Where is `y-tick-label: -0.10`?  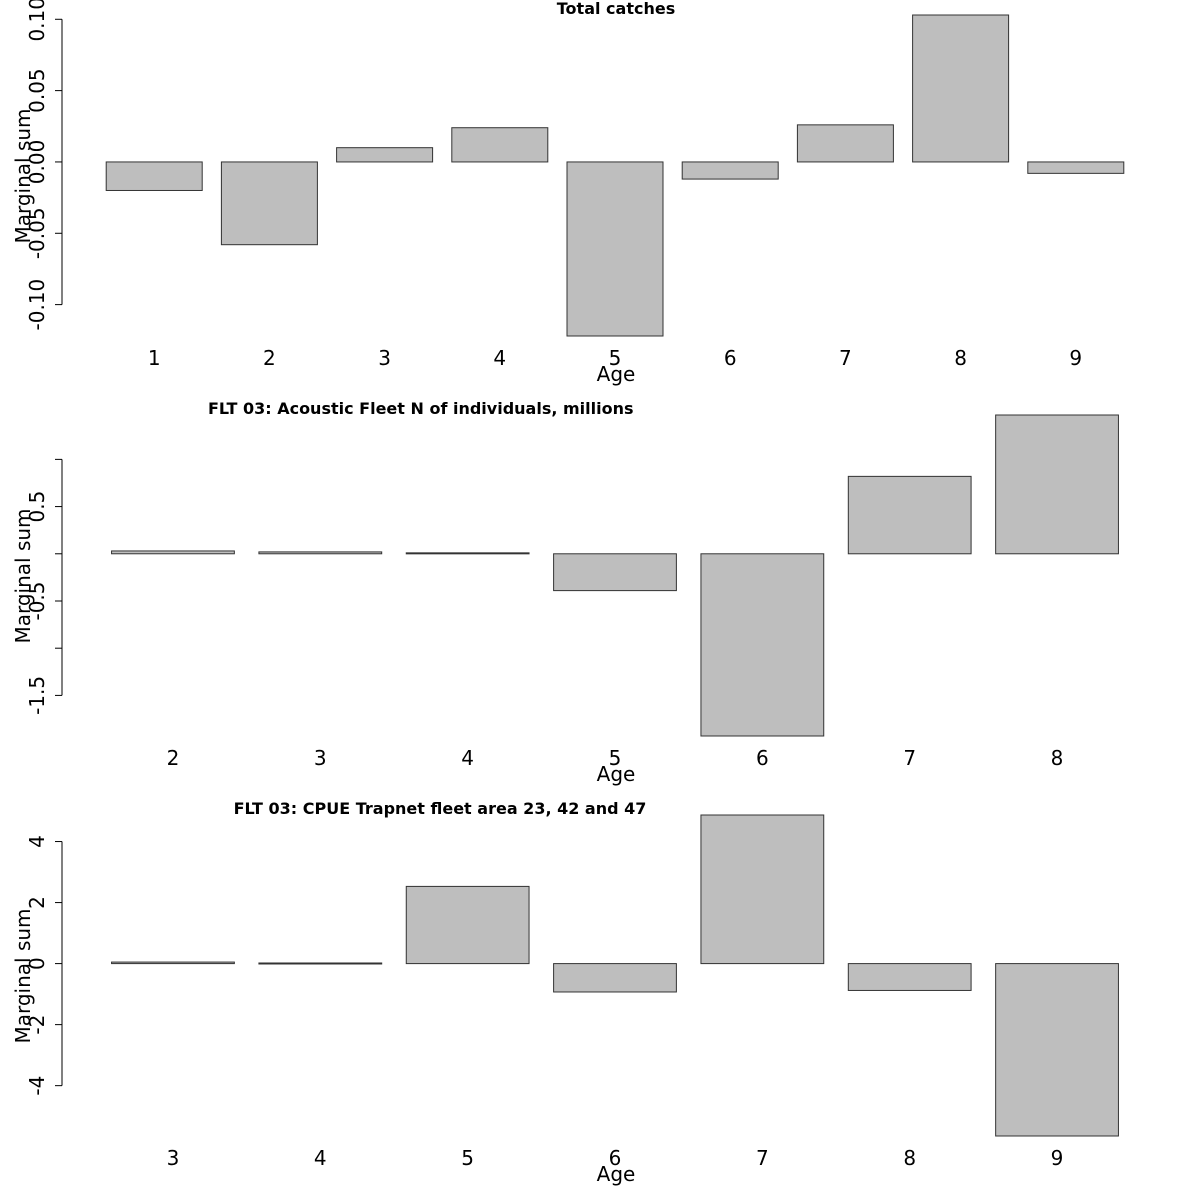 y-tick-label: -0.10 is located at coordinates (37, 305).